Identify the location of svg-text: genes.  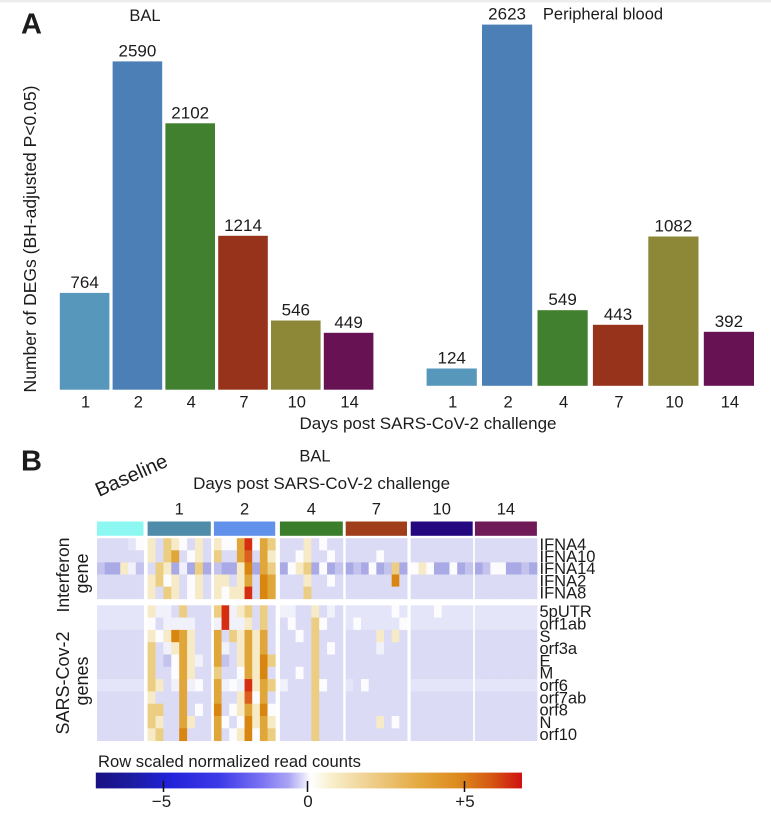
(82, 680).